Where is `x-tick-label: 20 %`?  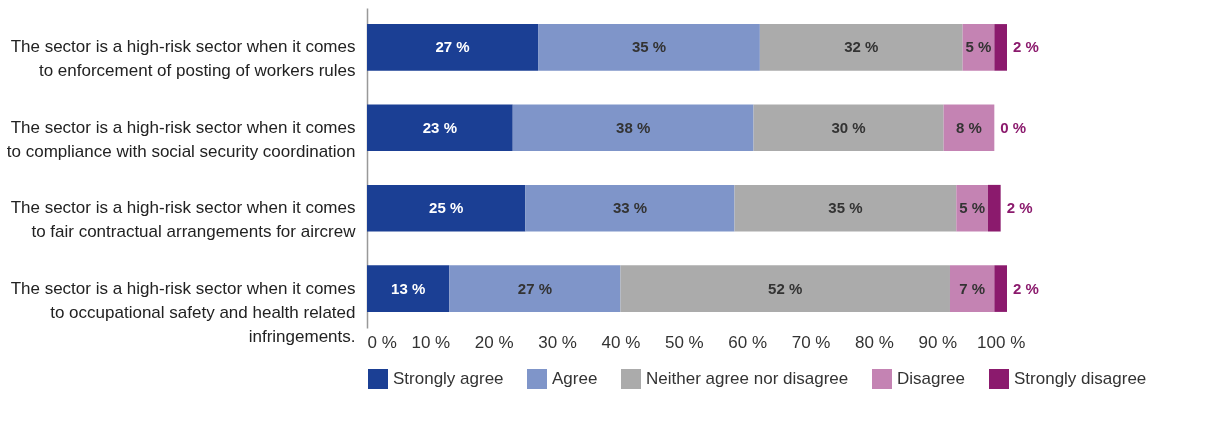
x-tick-label: 20 % is located at coordinates (494, 342).